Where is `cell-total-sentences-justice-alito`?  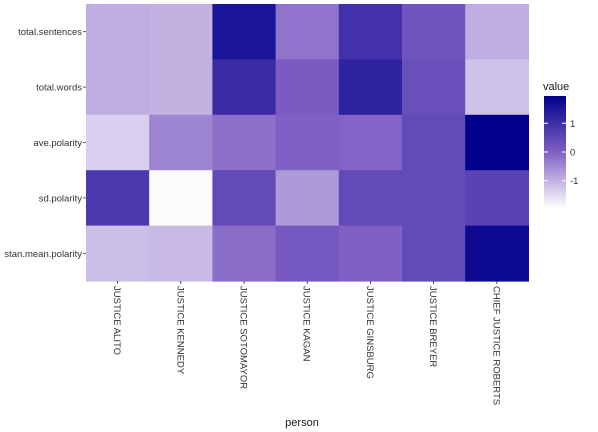
cell-total-sentences-justice-alito is located at coordinates (118, 32).